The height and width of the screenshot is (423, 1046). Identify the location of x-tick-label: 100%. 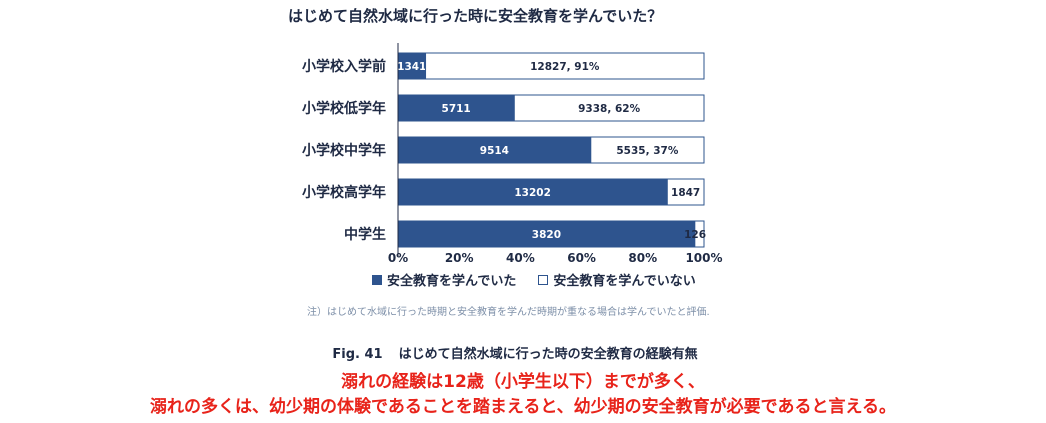
(703, 258).